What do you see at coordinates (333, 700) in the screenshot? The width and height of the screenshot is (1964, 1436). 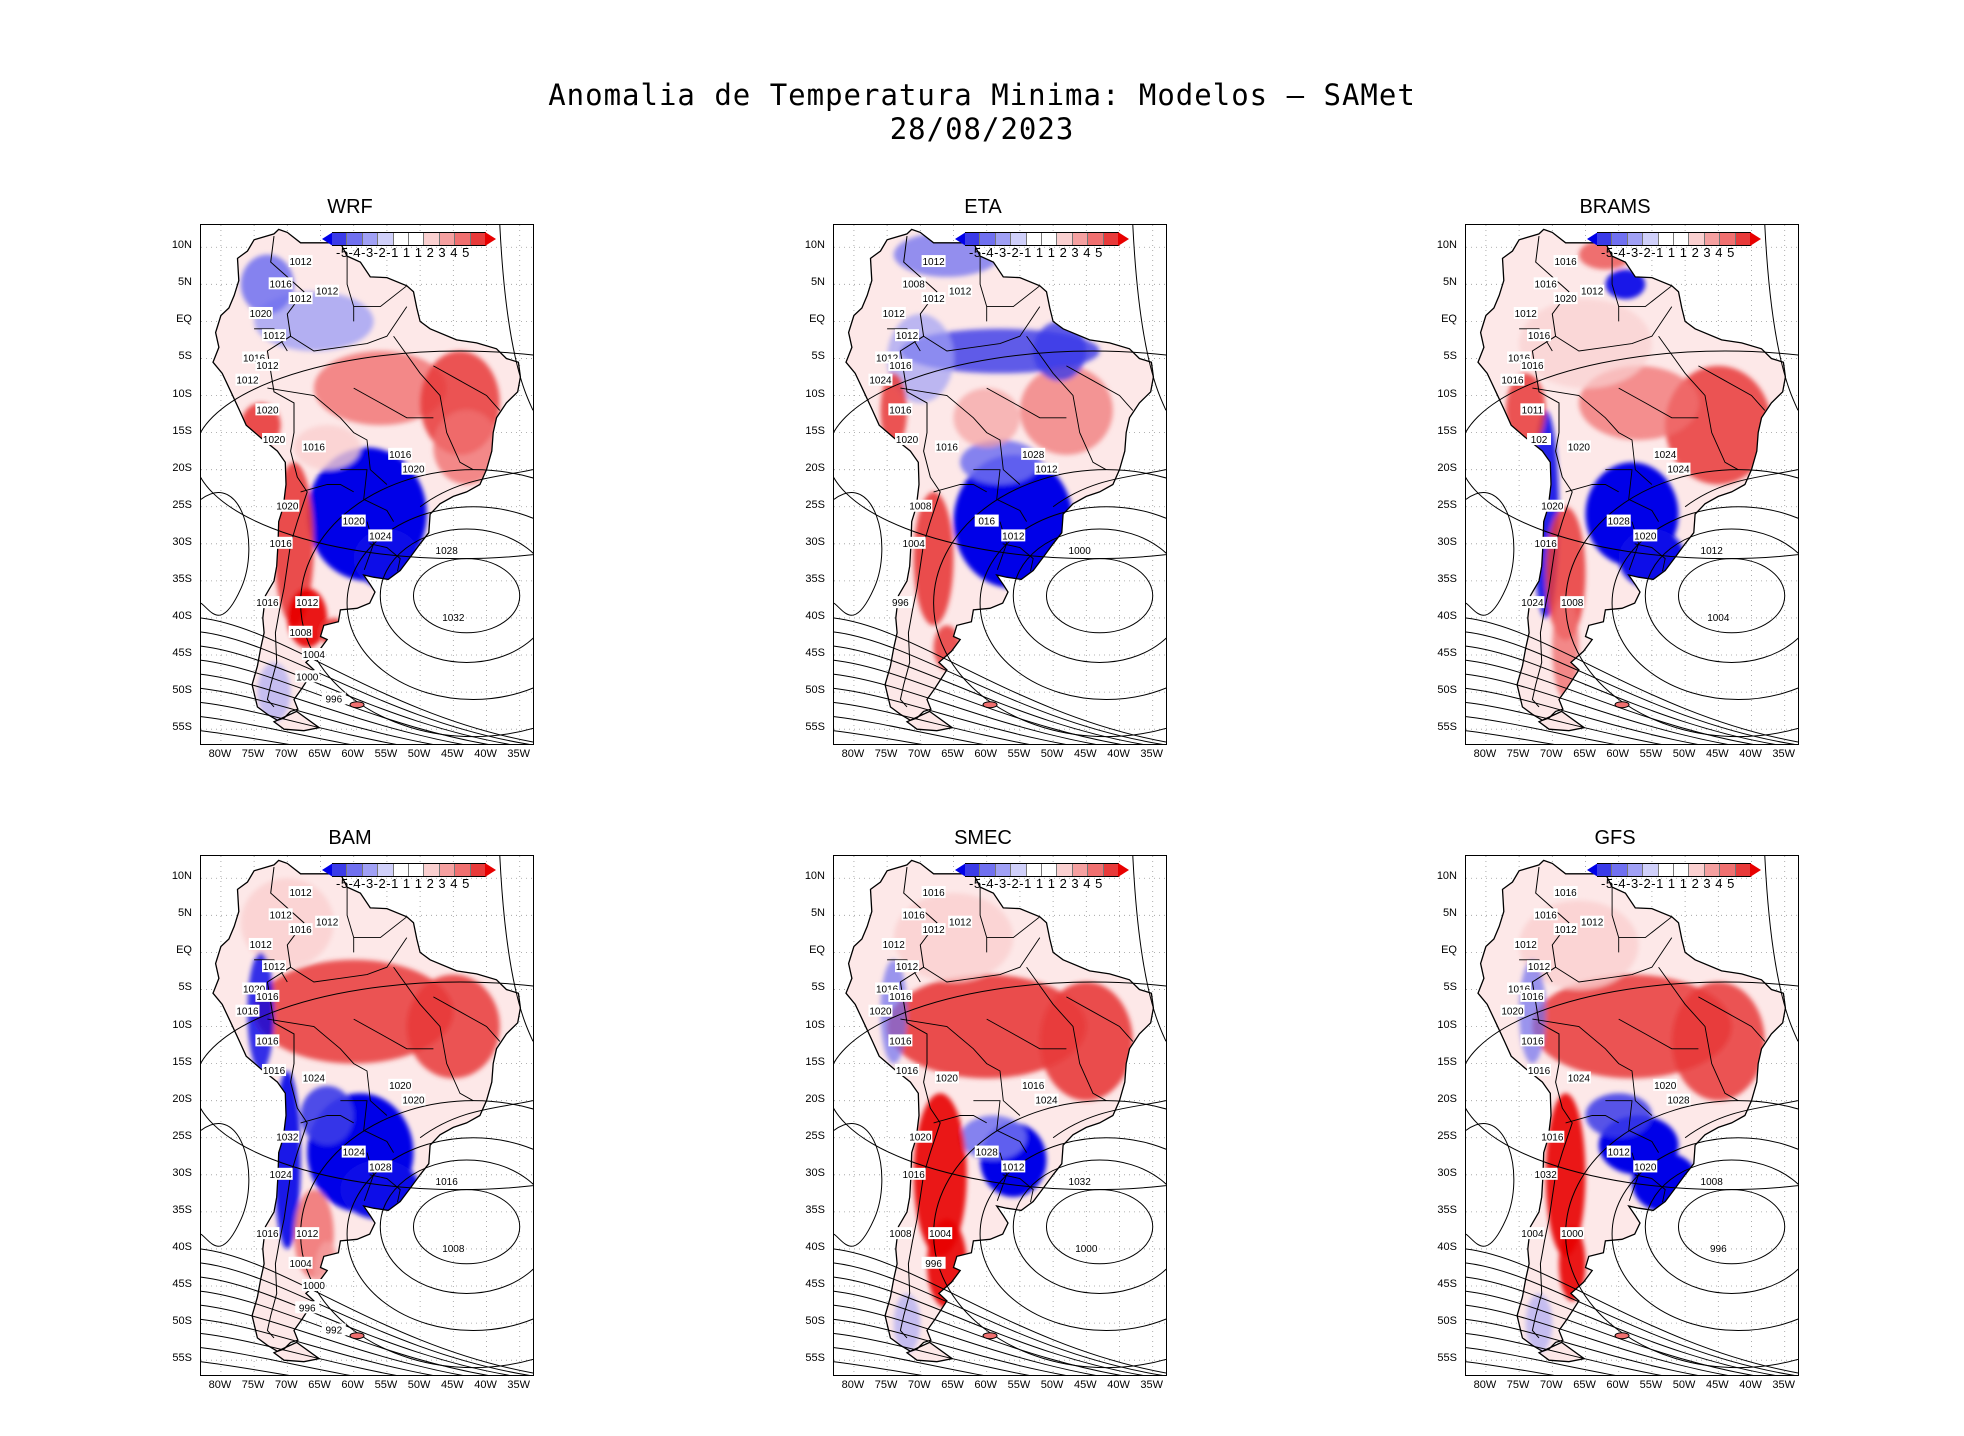 I see `contour-label: 996` at bounding box center [333, 700].